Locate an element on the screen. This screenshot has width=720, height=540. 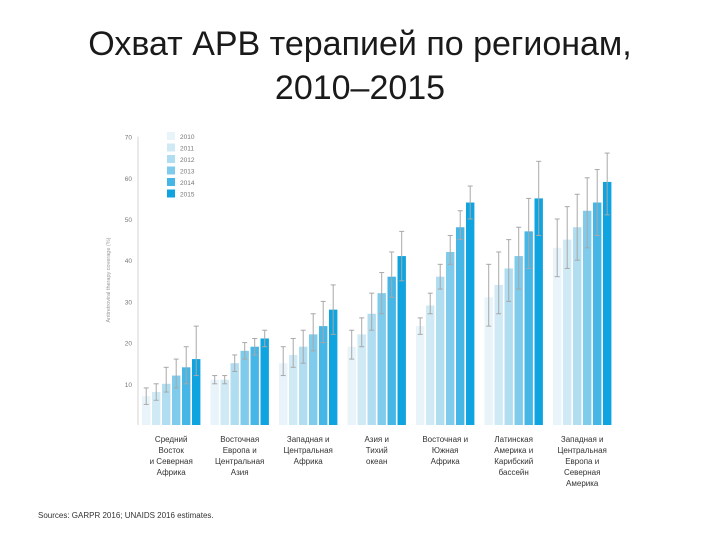
y-tick-label: 50 is located at coordinates (129, 220).